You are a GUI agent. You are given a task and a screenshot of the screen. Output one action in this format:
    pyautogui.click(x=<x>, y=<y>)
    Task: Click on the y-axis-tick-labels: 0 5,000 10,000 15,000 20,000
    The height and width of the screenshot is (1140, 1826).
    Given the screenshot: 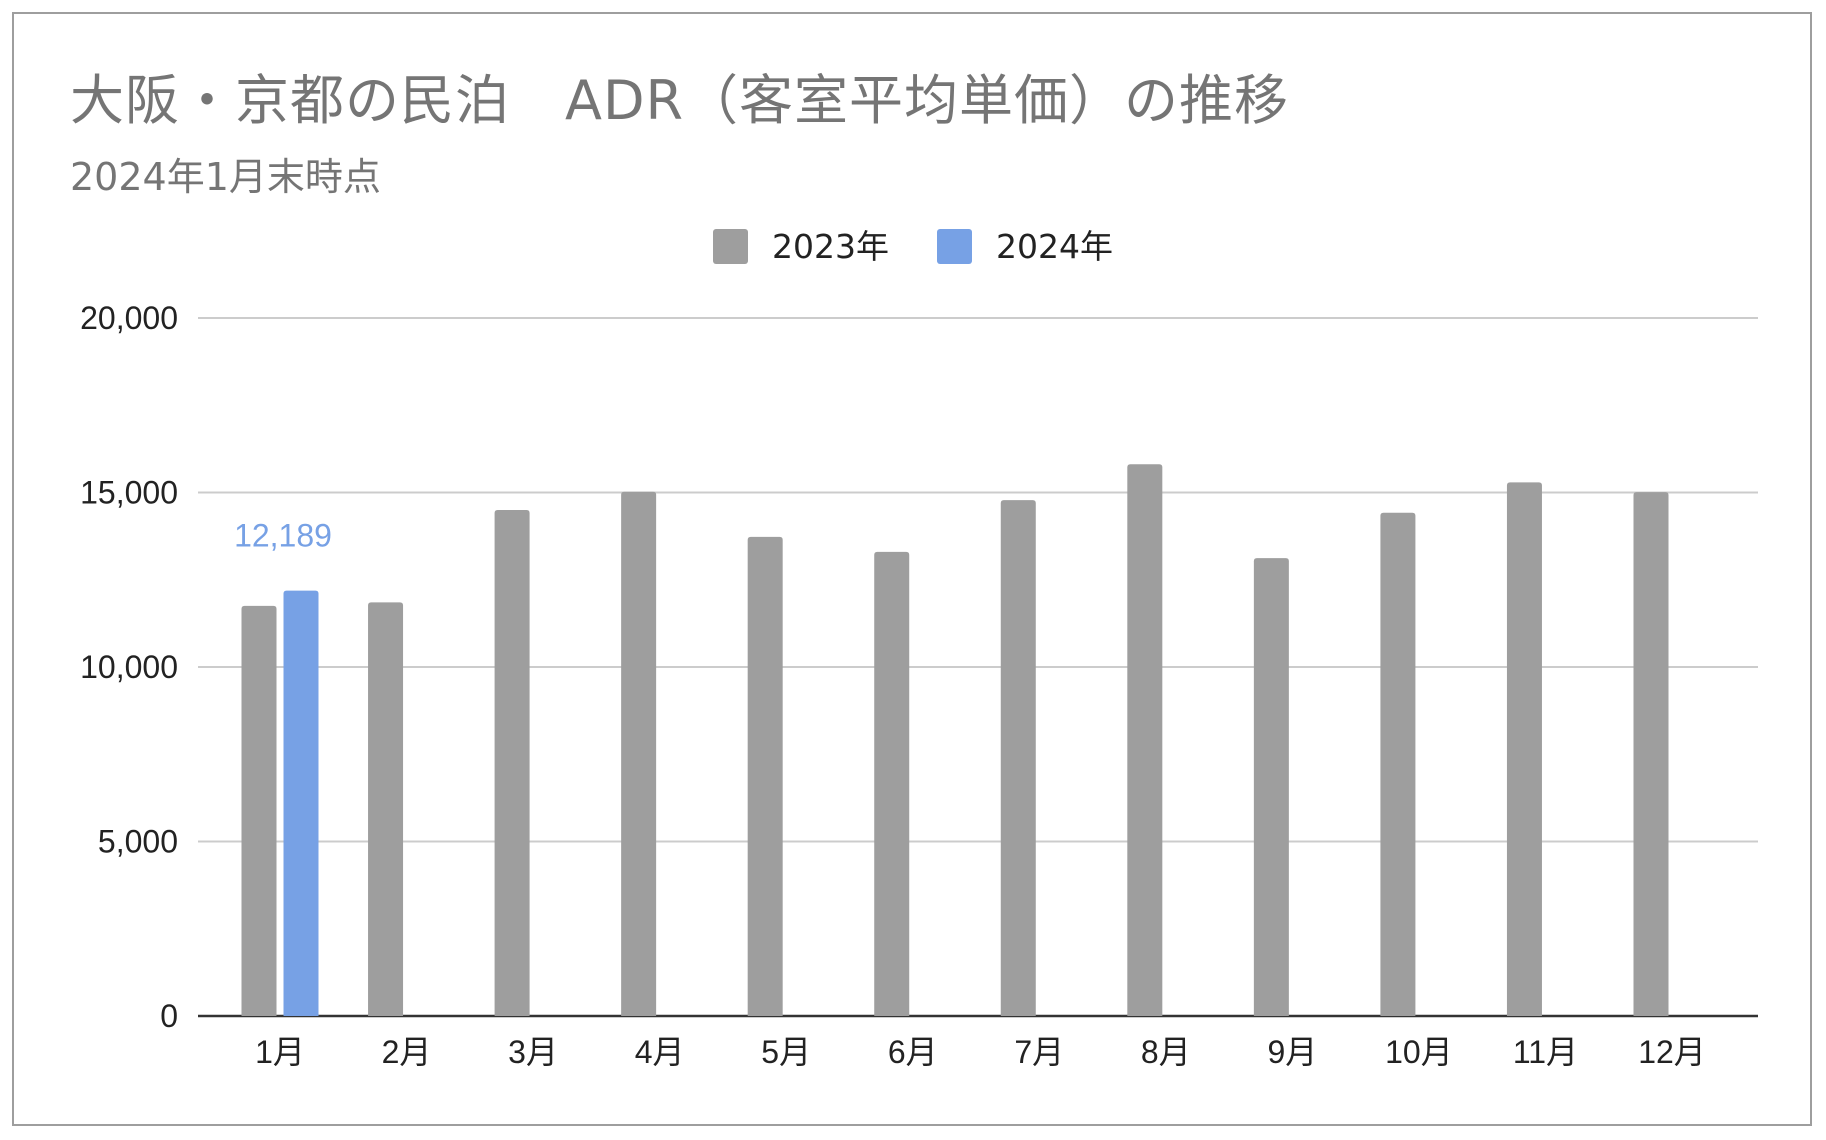 What is the action you would take?
    pyautogui.click(x=129, y=667)
    